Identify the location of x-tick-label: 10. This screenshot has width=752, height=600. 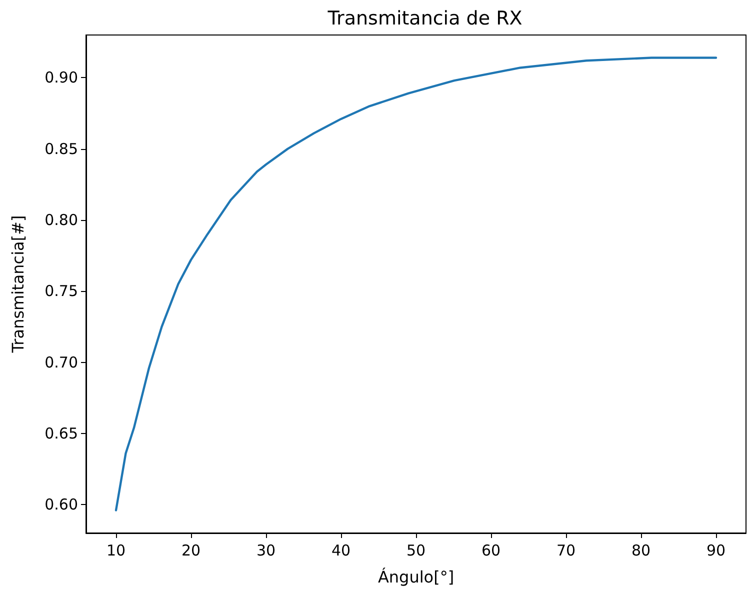
(116, 551).